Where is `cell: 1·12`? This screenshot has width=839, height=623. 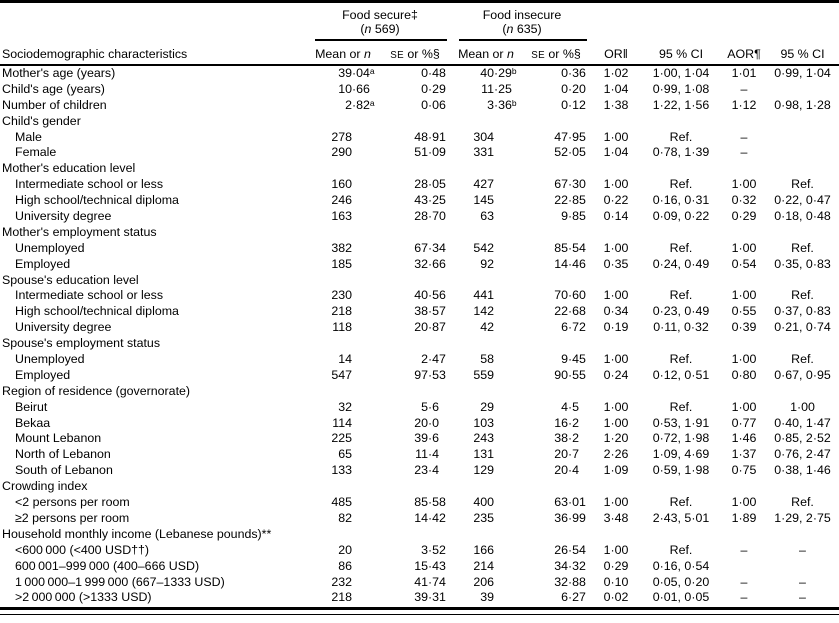
cell: 1·12 is located at coordinates (744, 104).